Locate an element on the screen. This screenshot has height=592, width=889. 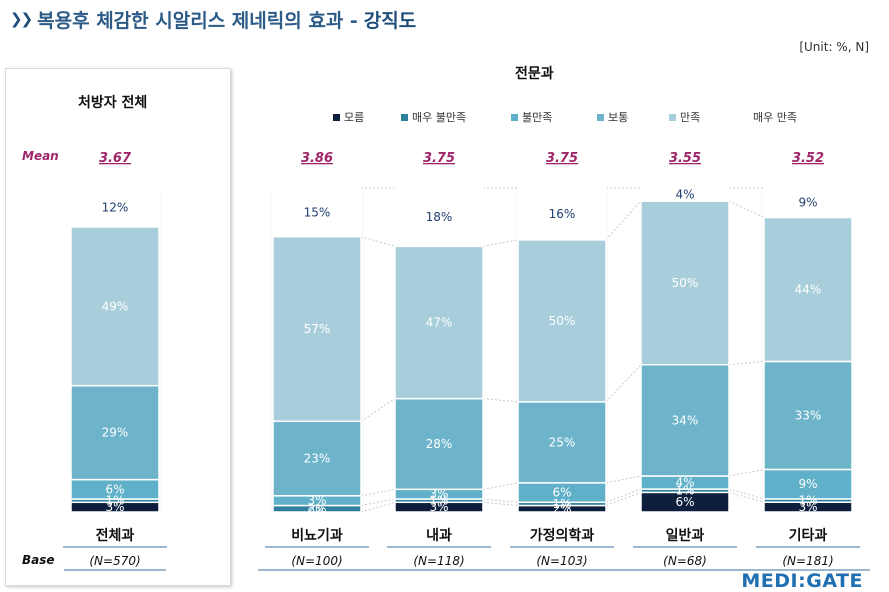
legend-item: 매우 불만족 is located at coordinates (433, 117).